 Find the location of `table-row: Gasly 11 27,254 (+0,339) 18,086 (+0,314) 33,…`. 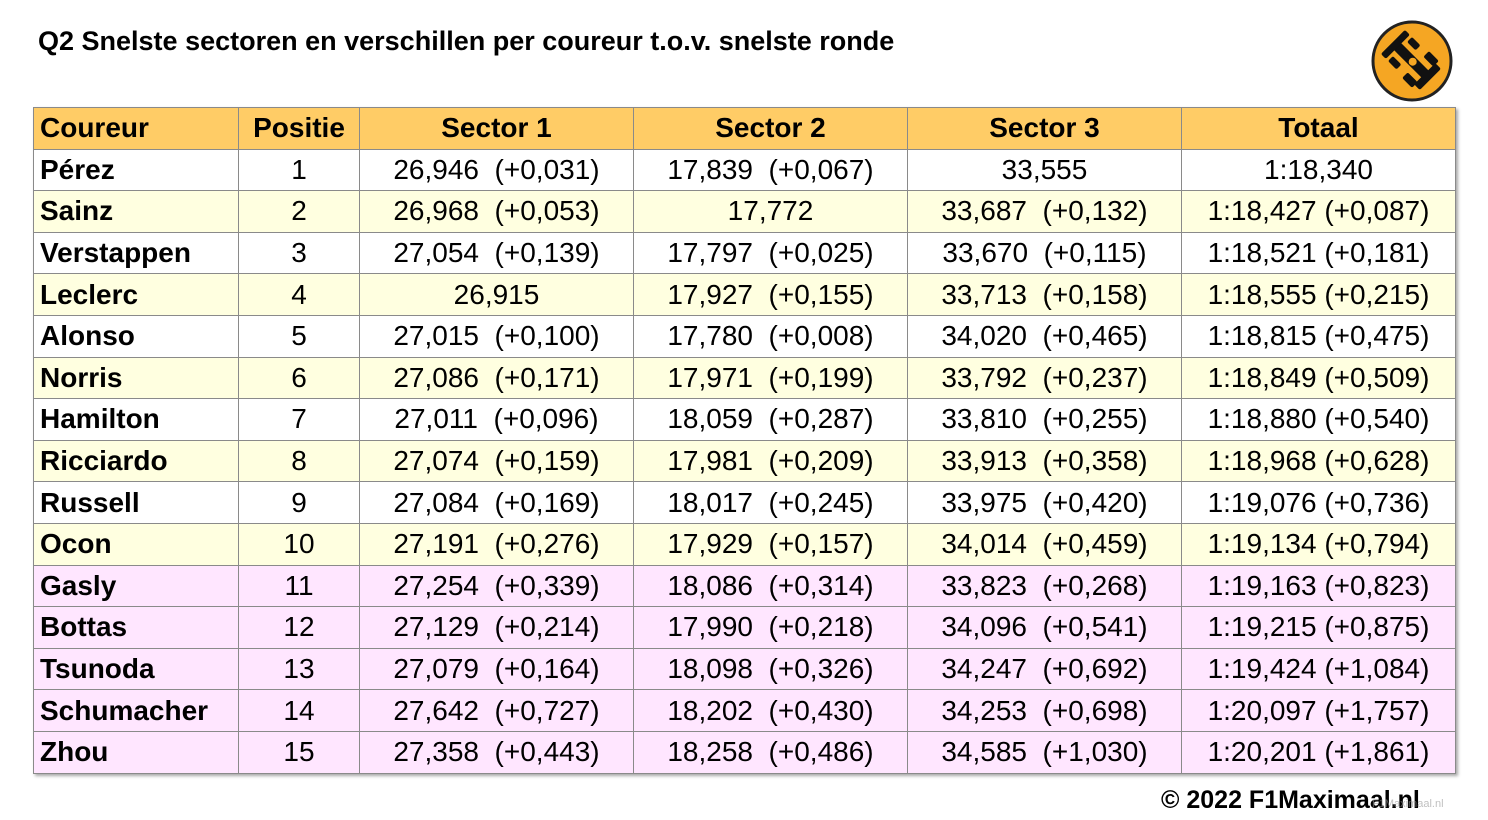

table-row: Gasly 11 27,254 (+0,339) 18,086 (+0,314) 33,… is located at coordinates (744, 586).